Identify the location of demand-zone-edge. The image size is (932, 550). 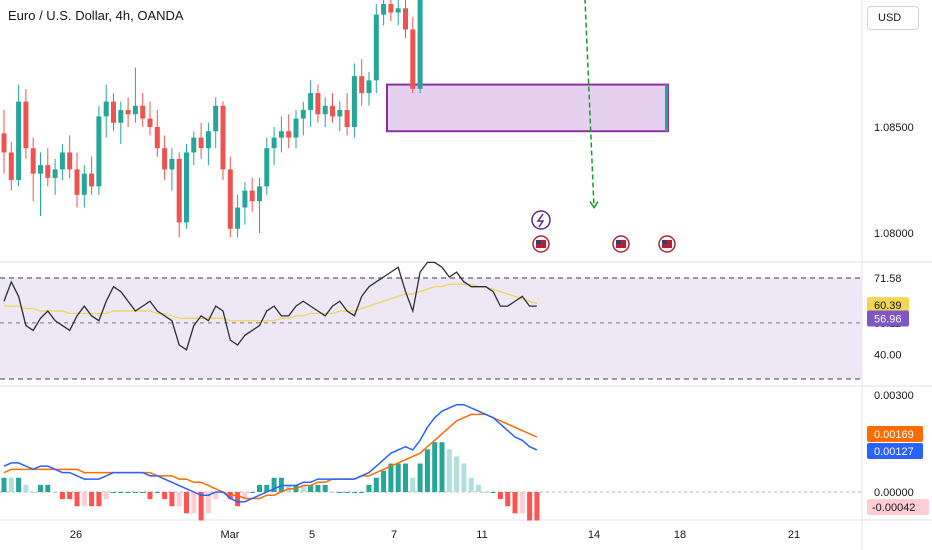
(666, 108).